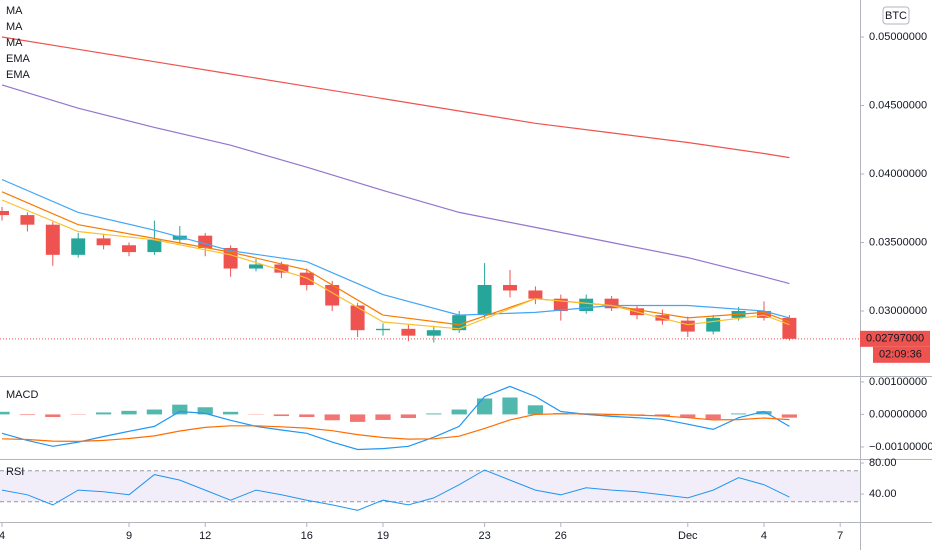 The width and height of the screenshot is (932, 550). Describe the element at coordinates (561, 536) in the screenshot. I see `x-tick-label: 26` at that location.